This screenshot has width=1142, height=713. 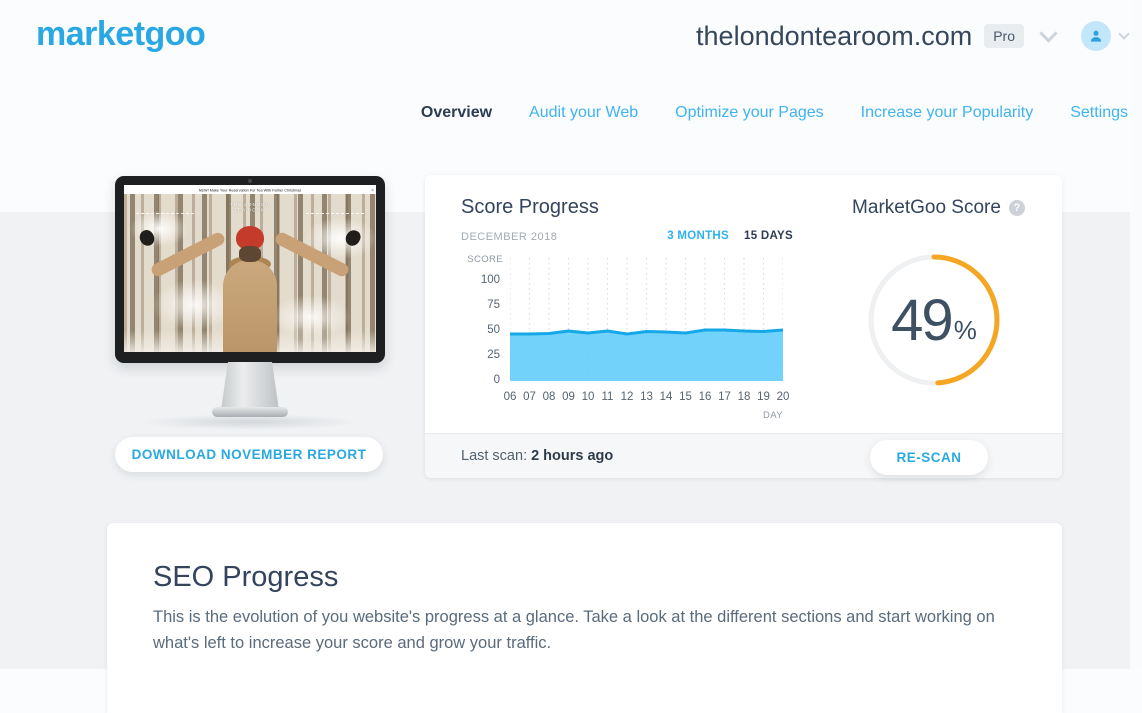 What do you see at coordinates (568, 397) in the screenshot?
I see `x-tick-label: 09` at bounding box center [568, 397].